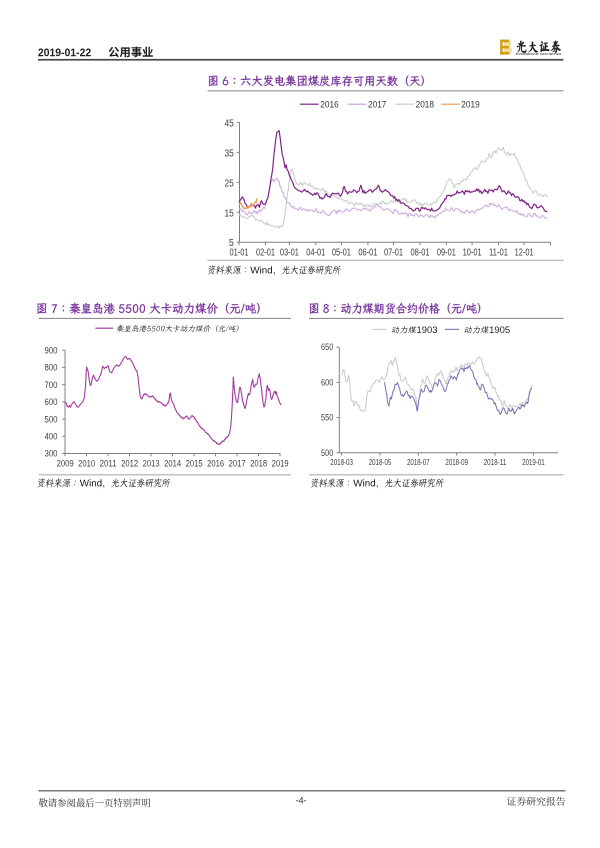 This screenshot has height=848, width=600. What do you see at coordinates (108, 464) in the screenshot?
I see `svg-text: 2011` at bounding box center [108, 464].